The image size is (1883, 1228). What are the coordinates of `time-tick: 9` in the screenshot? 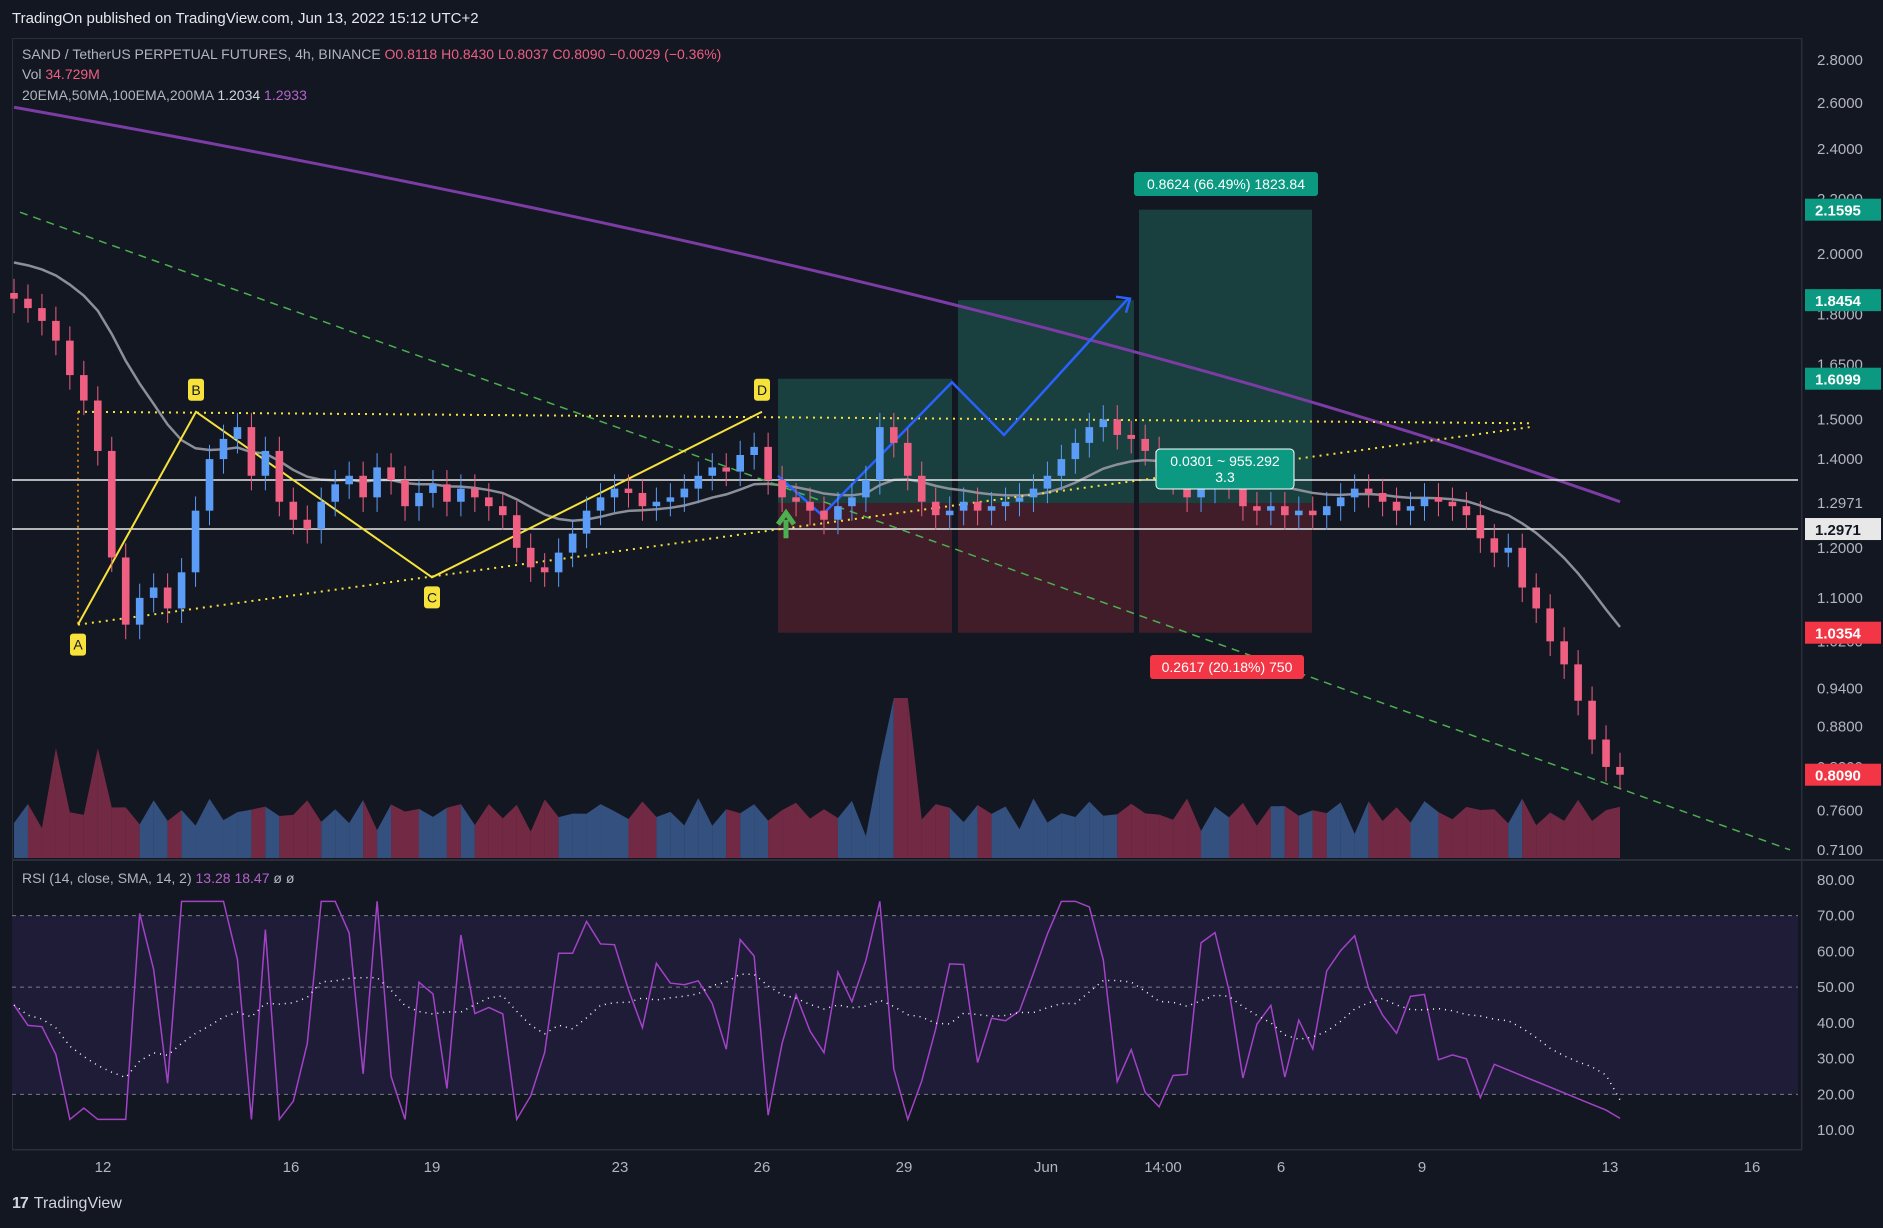 It's located at (1422, 1167).